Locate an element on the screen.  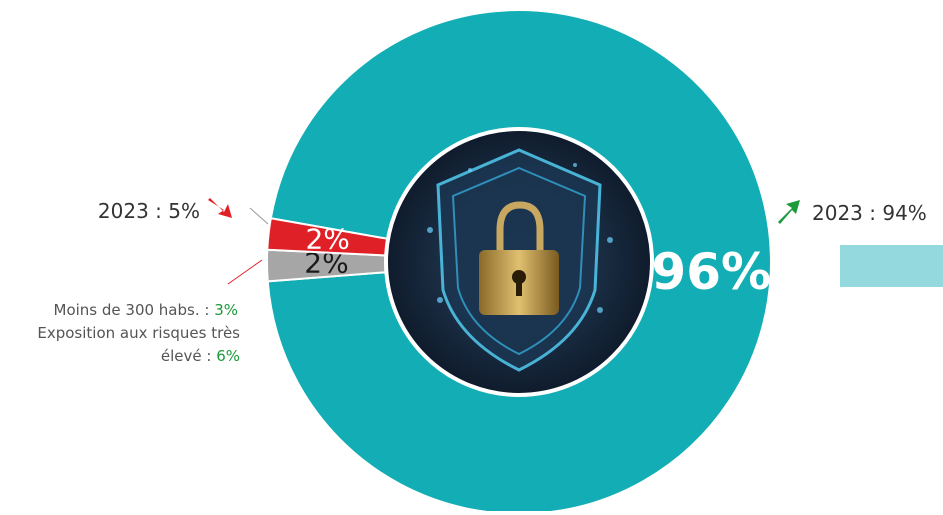
data-label: 2% is located at coordinates (327, 239).